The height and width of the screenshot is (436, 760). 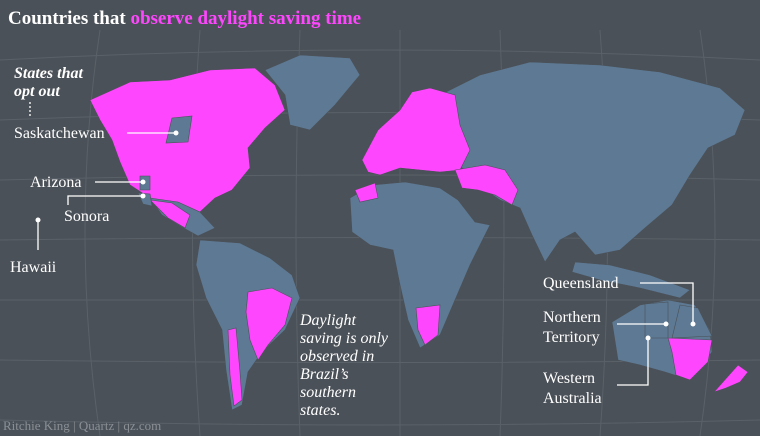 What do you see at coordinates (572, 388) in the screenshot?
I see `label-western-australia: Western Australia` at bounding box center [572, 388].